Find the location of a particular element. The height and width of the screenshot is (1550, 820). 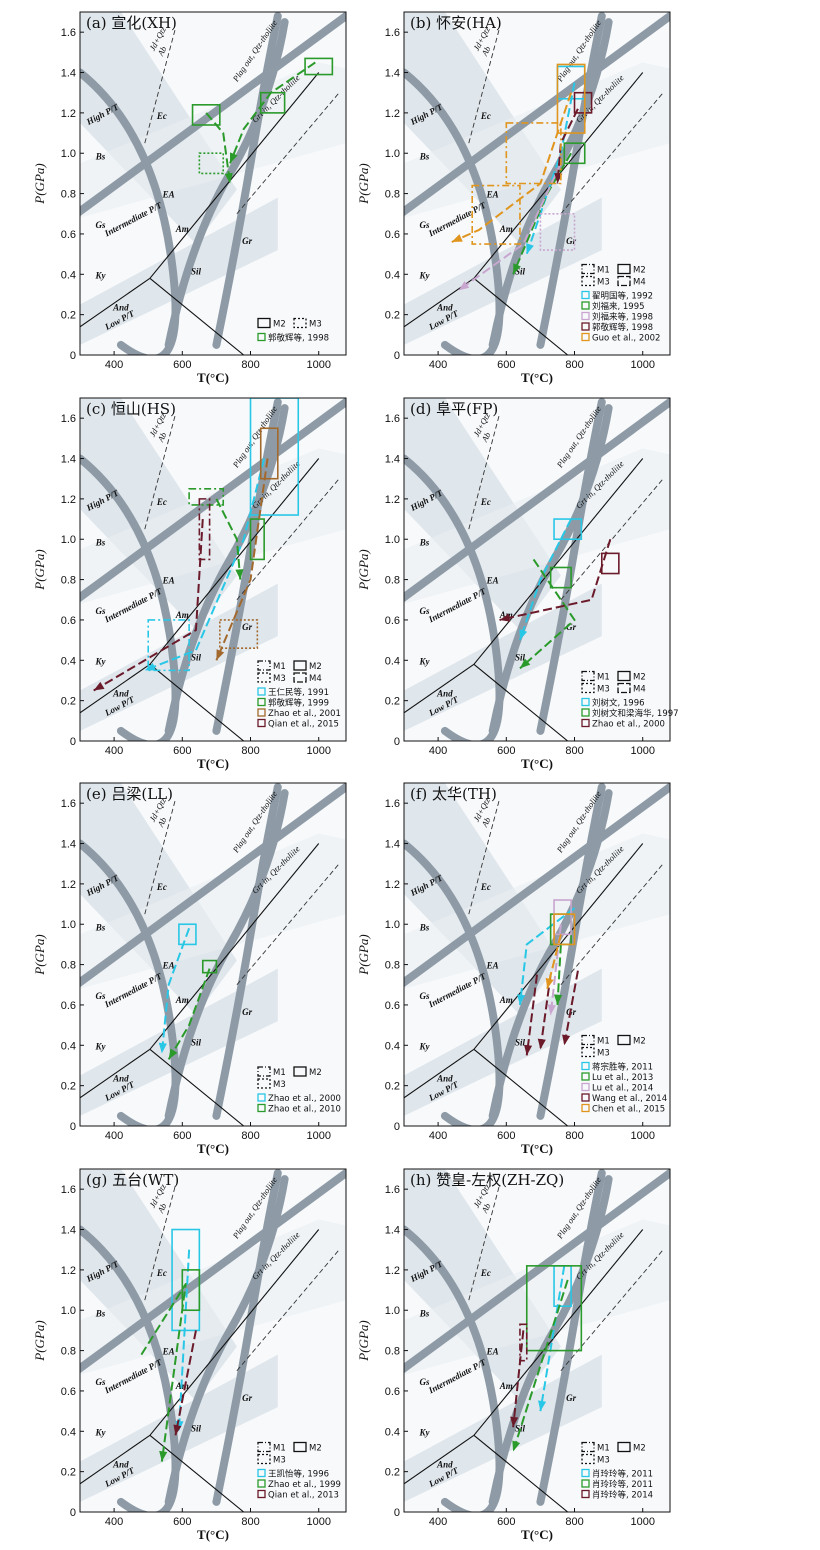

legend-label: 王凯怡等, 1996 is located at coordinates (298, 1474).